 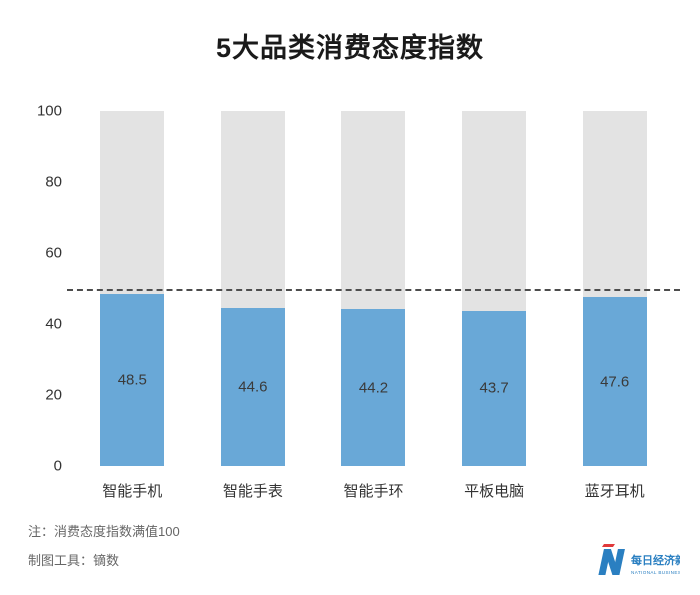 I want to click on nbd-logo-cn-text: 每日经济新闻, so click(x=655, y=560).